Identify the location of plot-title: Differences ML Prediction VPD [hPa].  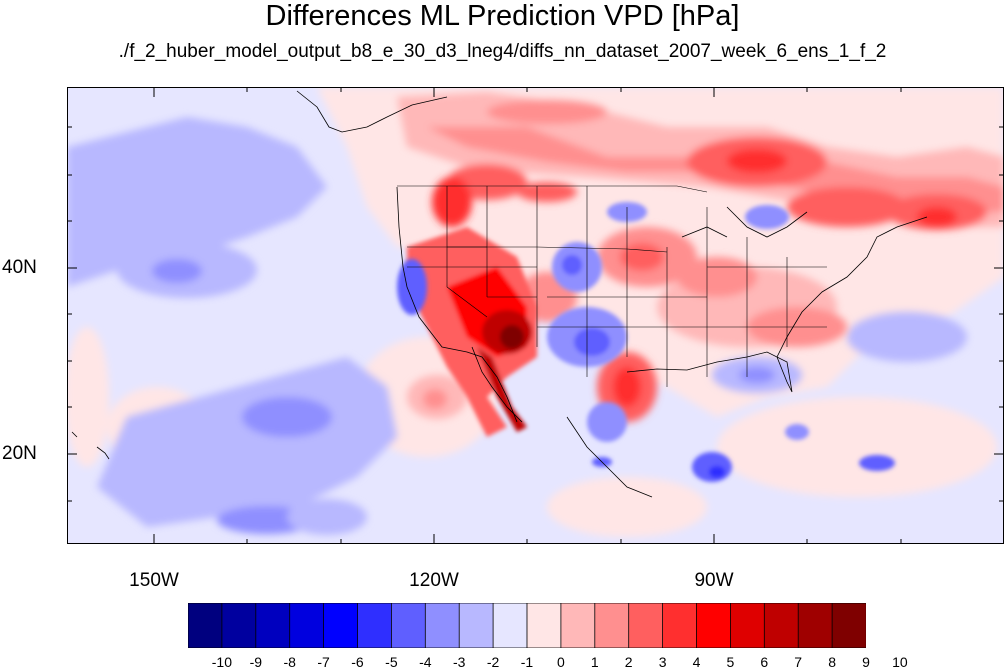
(502, 16).